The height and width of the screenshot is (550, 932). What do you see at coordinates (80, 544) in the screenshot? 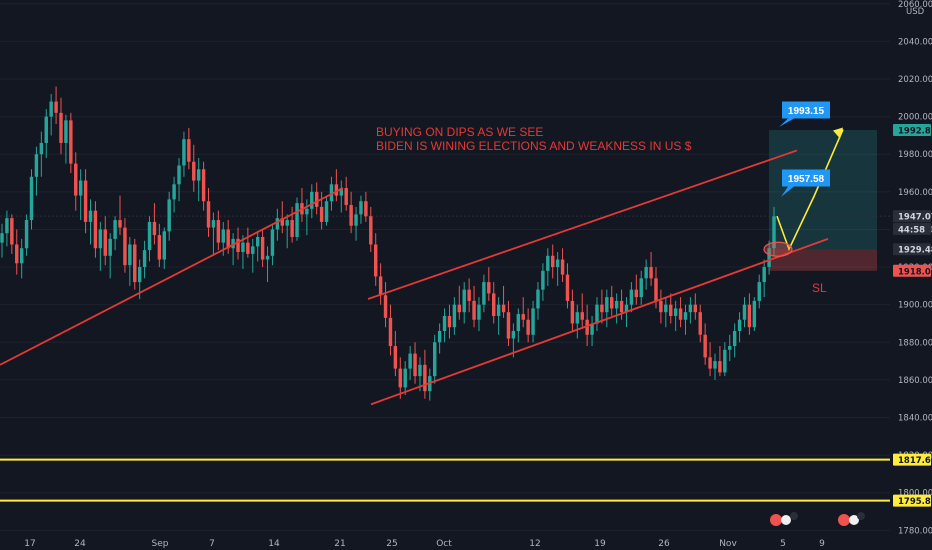
I see `time-tick-label: 24` at bounding box center [80, 544].